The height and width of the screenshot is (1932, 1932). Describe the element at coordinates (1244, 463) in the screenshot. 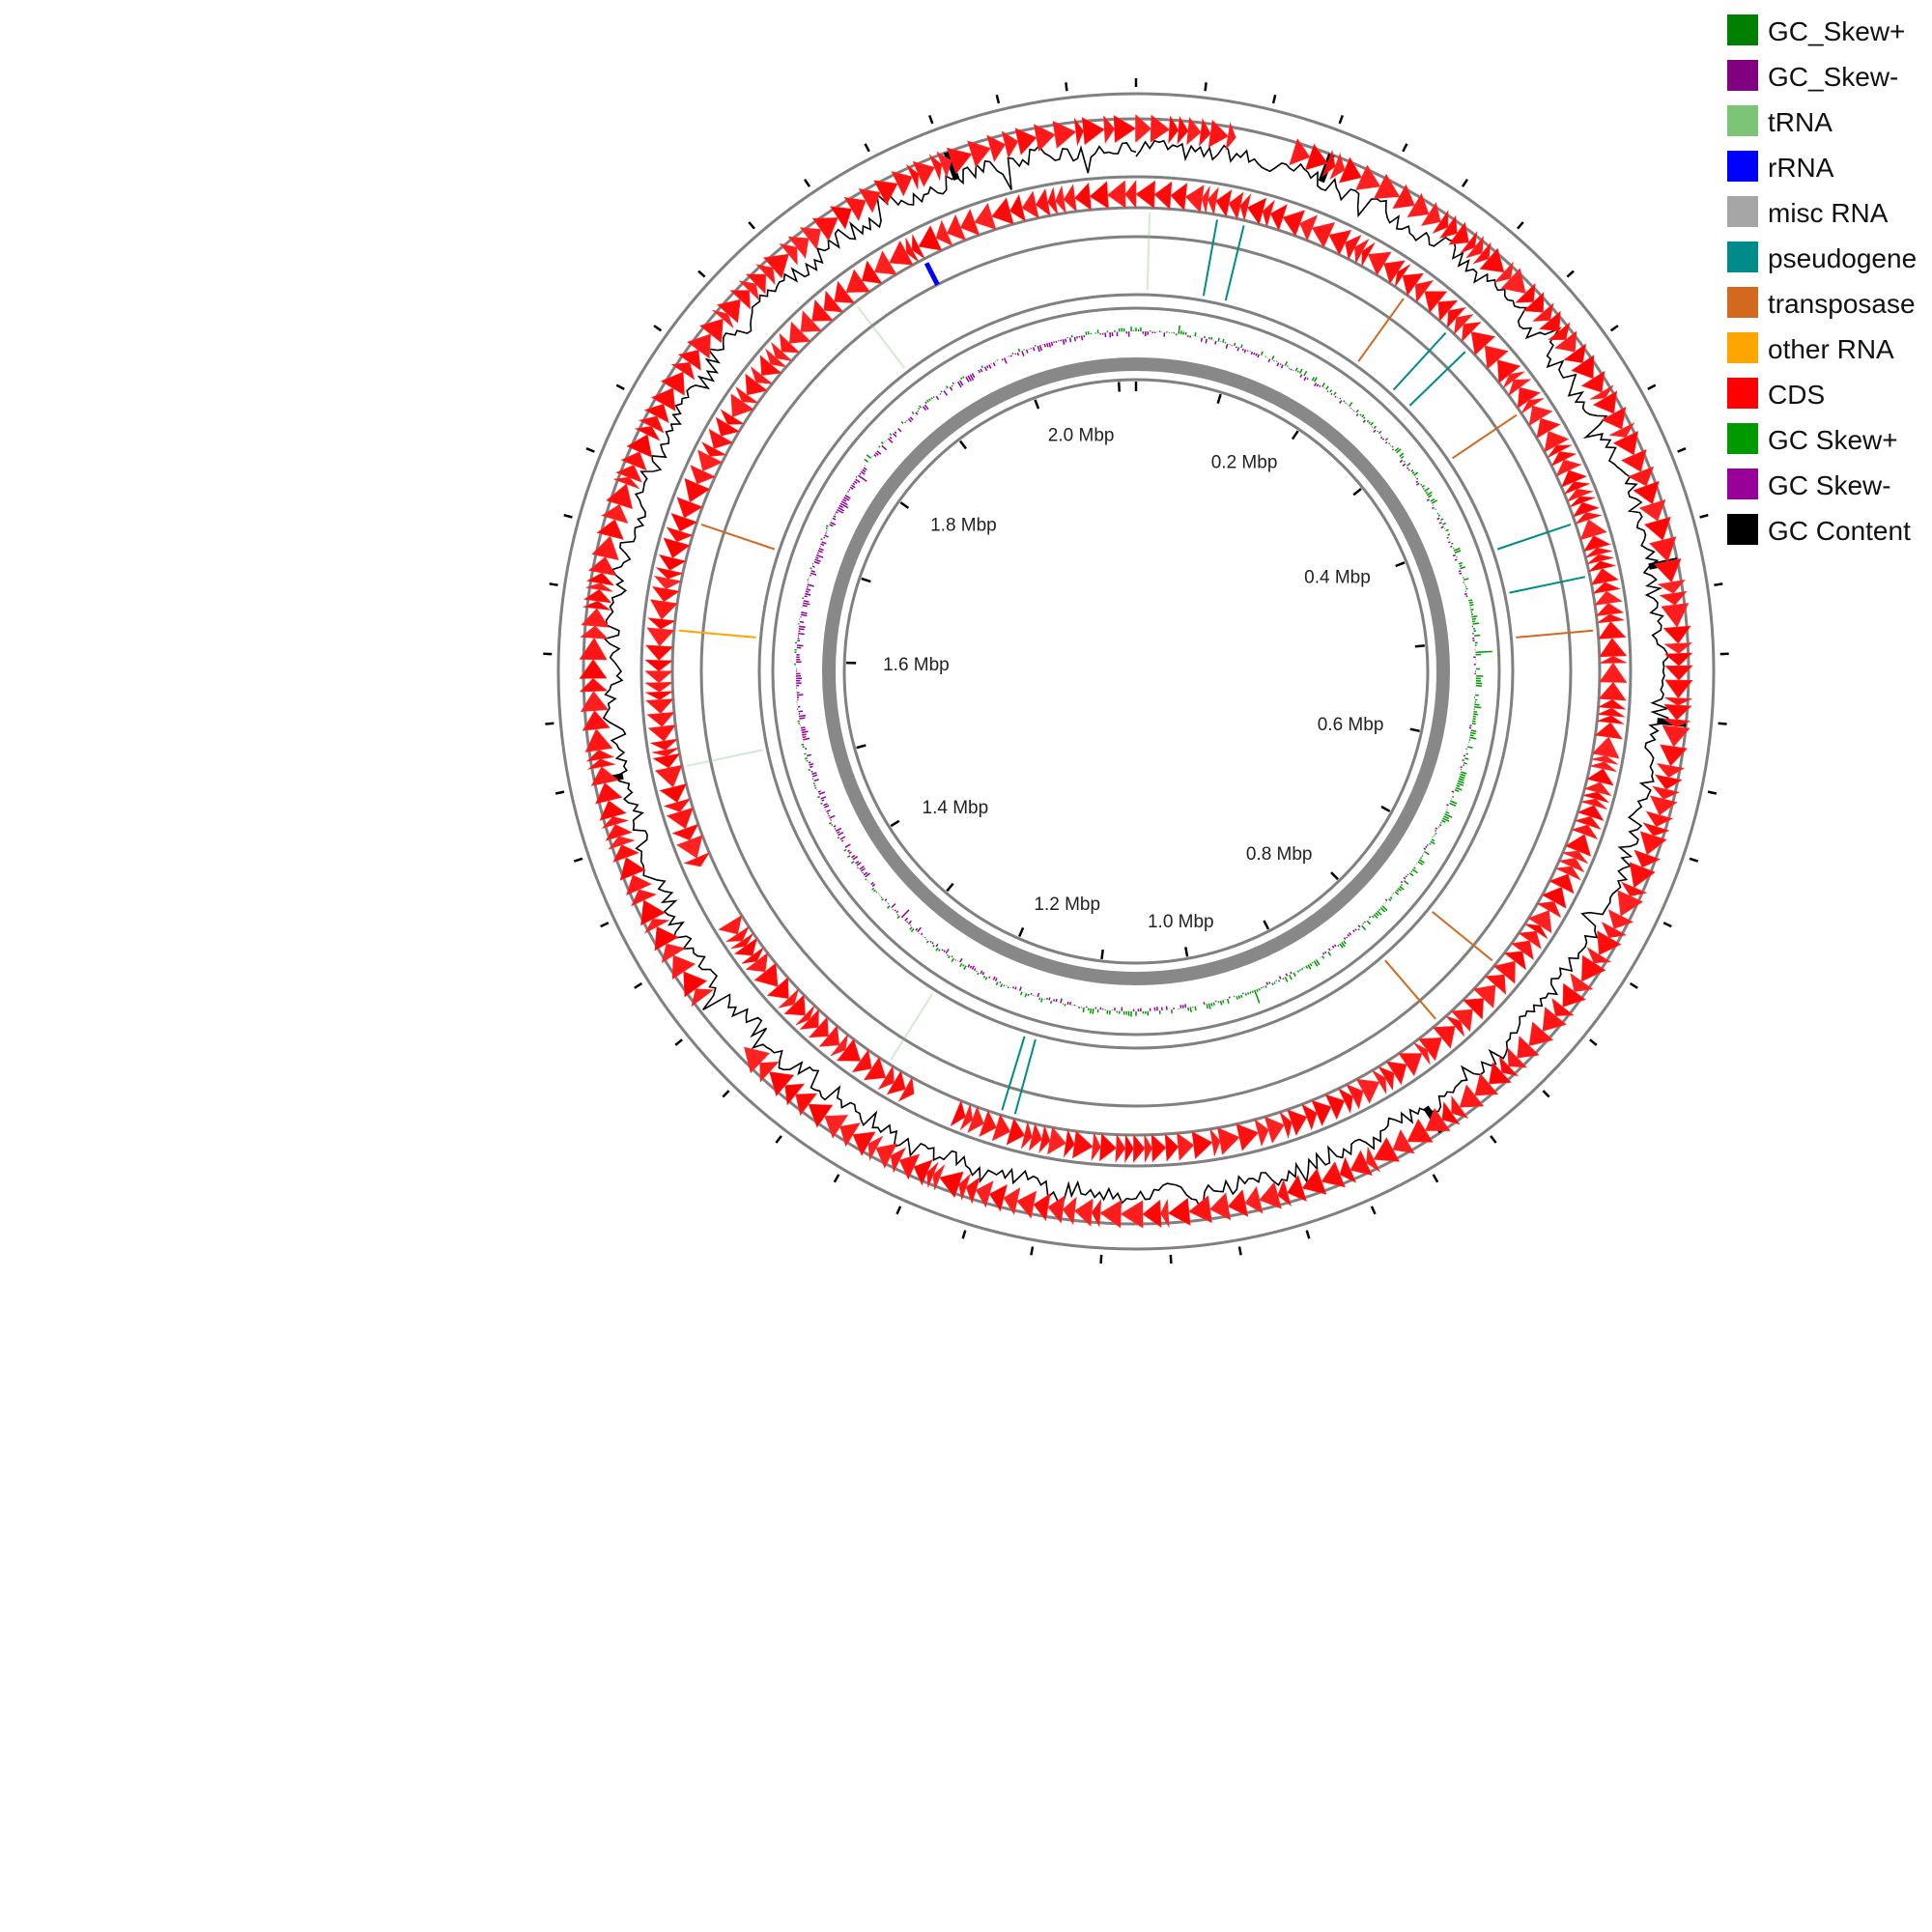

I see `tick-label-0.2: 0.2 Mbp` at that location.